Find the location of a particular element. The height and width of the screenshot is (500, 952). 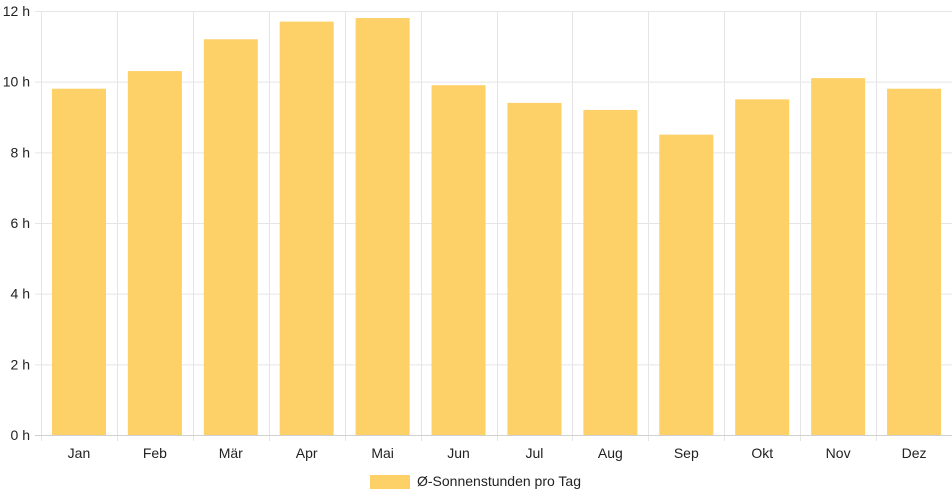

x-tick-label: Mär is located at coordinates (231, 453).